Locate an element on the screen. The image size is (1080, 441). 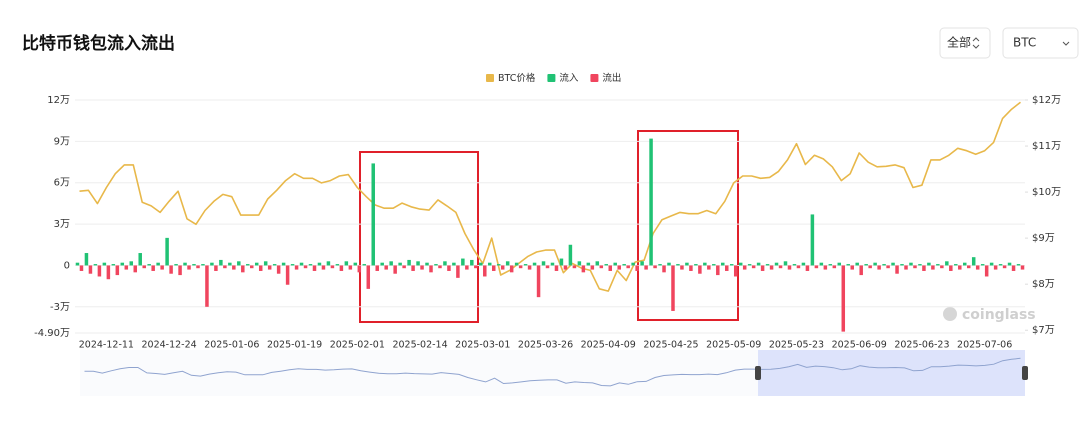
y-tick-label: -4.90万 is located at coordinates (52, 333).